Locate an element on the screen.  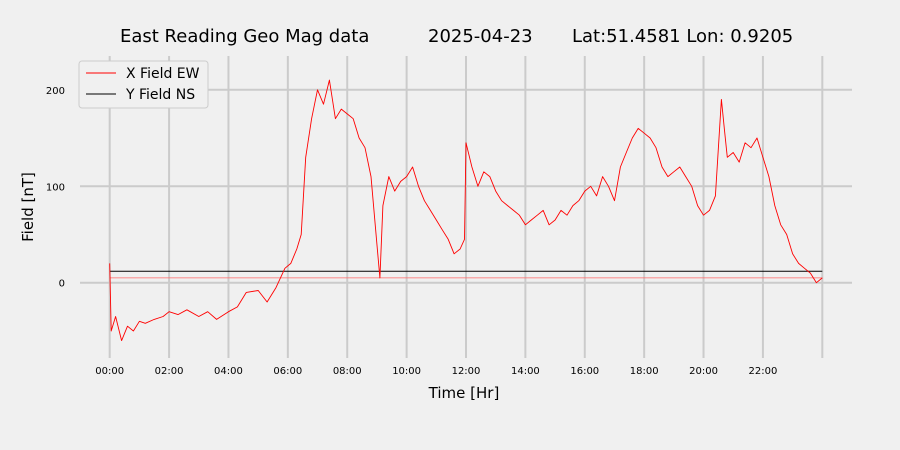
x-tick-label: 18:00 is located at coordinates (644, 371).